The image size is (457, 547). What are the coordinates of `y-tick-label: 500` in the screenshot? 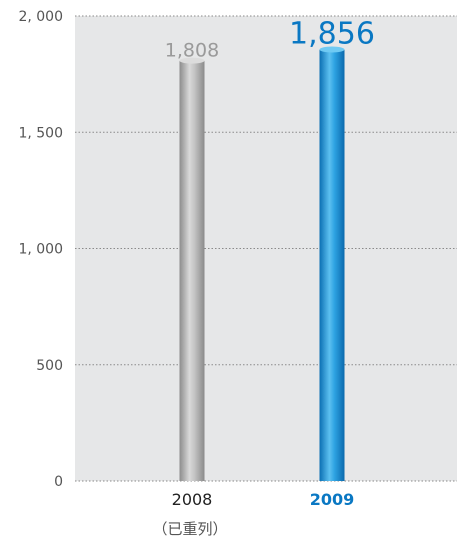 It's located at (49, 366).